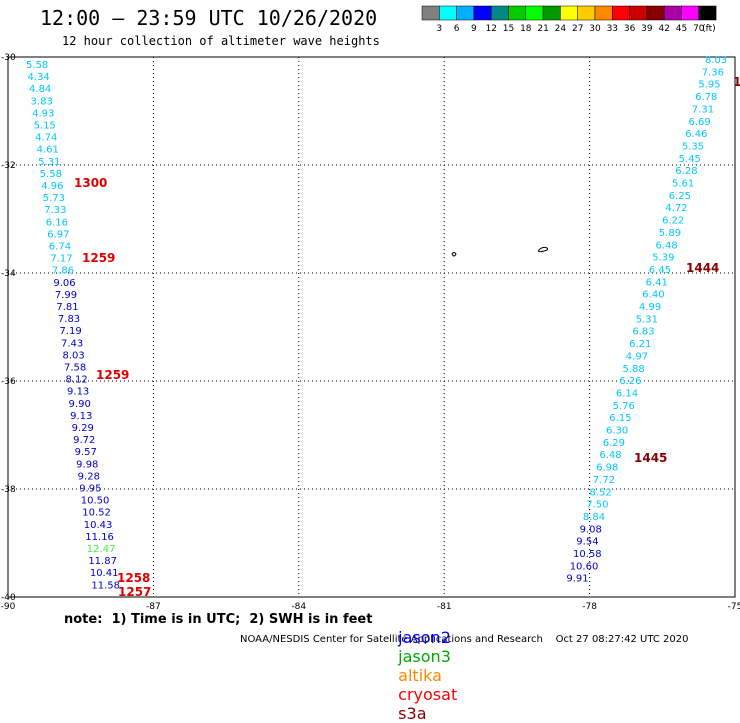  What do you see at coordinates (700, 122) in the screenshot?
I see `wave-height-point: 6.69` at bounding box center [700, 122].